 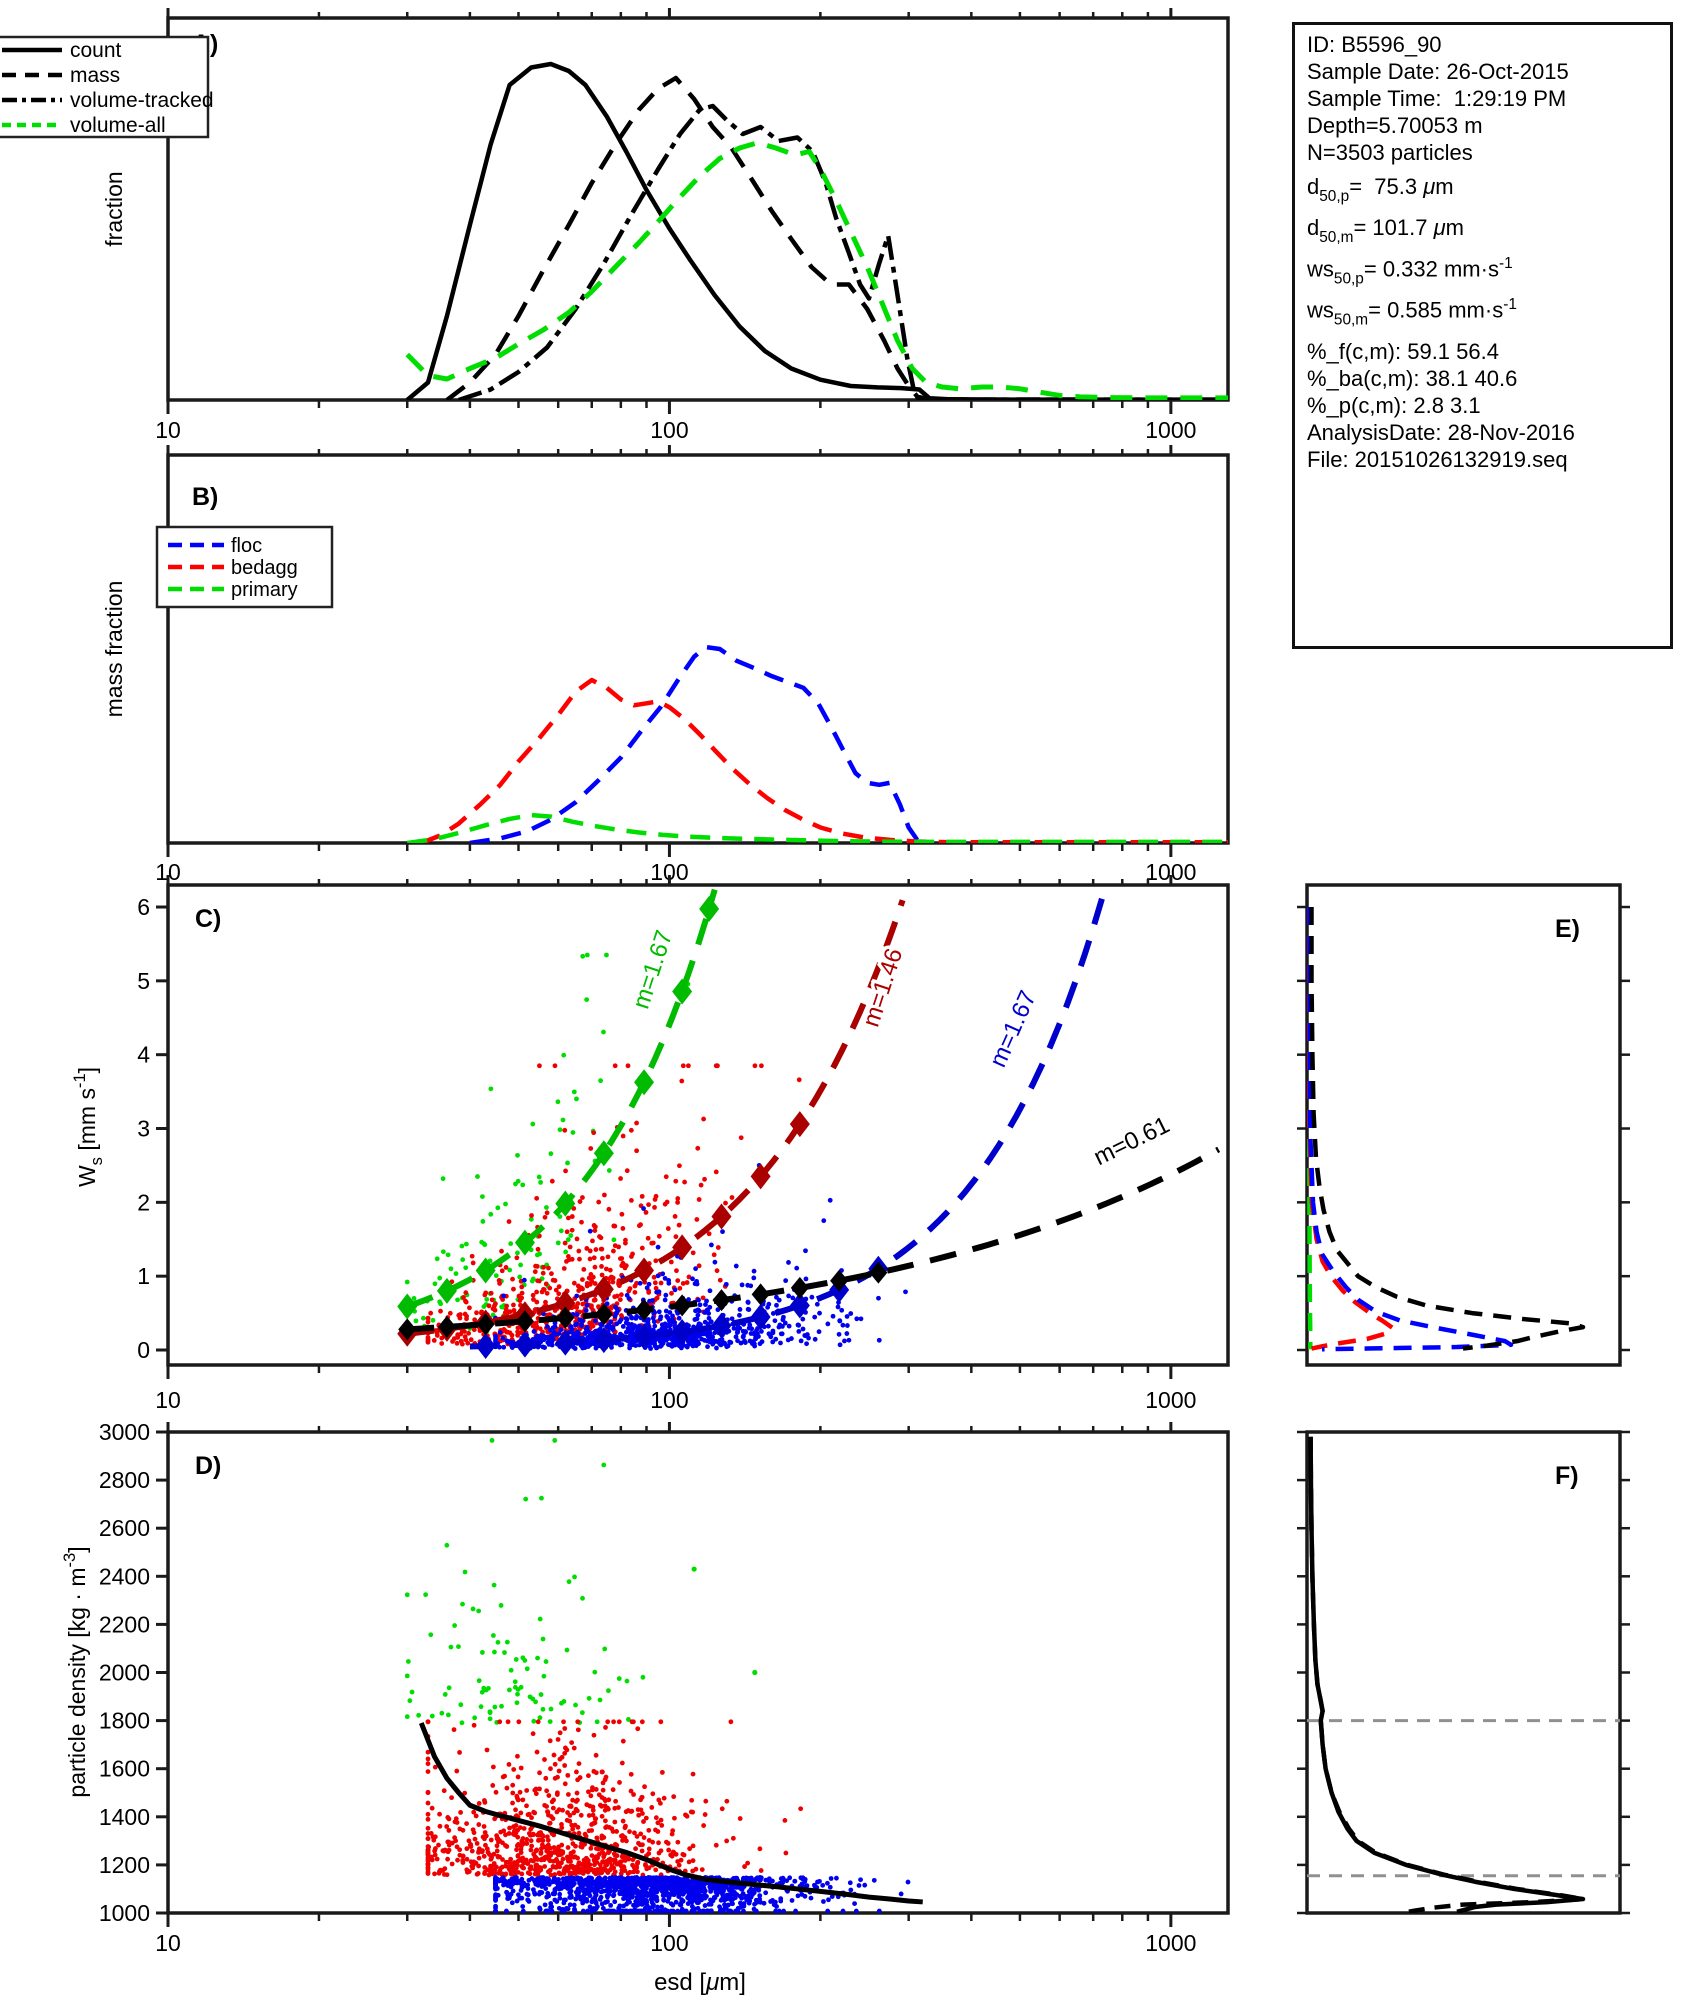 I want to click on info-line-4: N=3503 particles, so click(x=1390, y=153).